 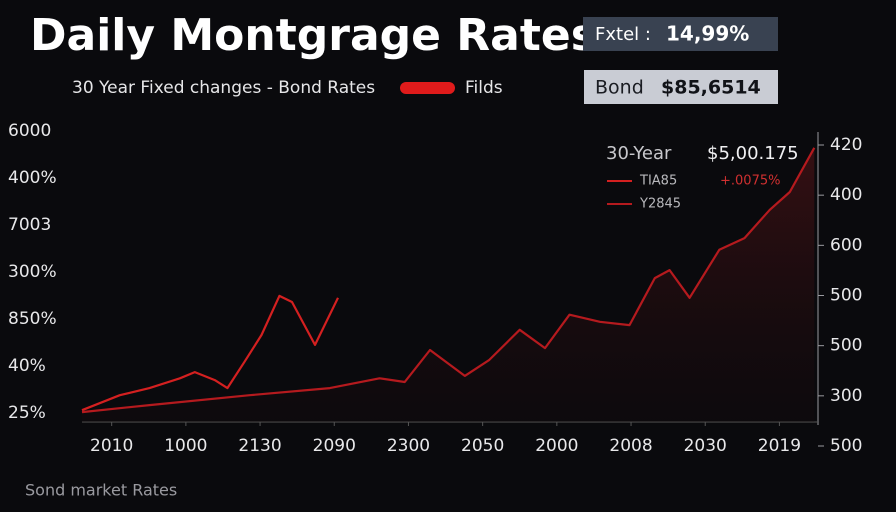 What do you see at coordinates (27, 366) in the screenshot?
I see `y-tick-label: 40%` at bounding box center [27, 366].